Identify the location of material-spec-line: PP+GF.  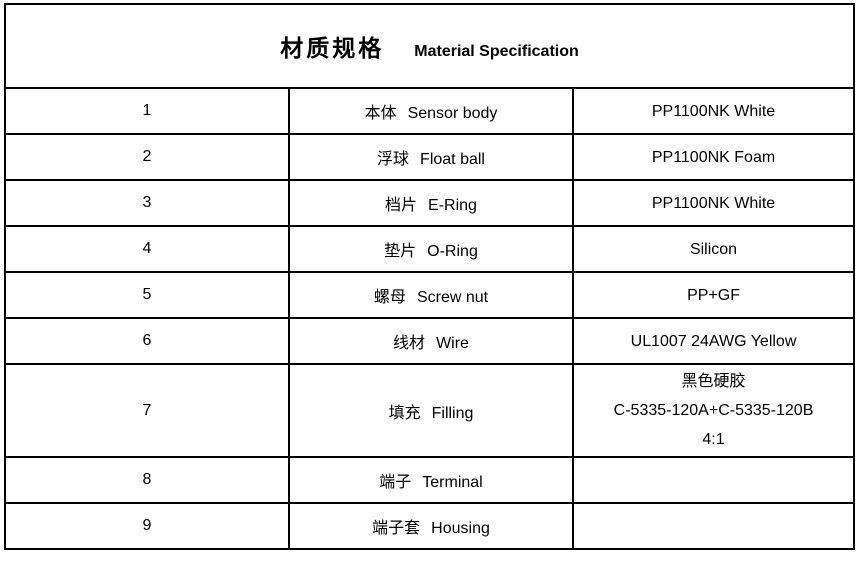
(713, 295).